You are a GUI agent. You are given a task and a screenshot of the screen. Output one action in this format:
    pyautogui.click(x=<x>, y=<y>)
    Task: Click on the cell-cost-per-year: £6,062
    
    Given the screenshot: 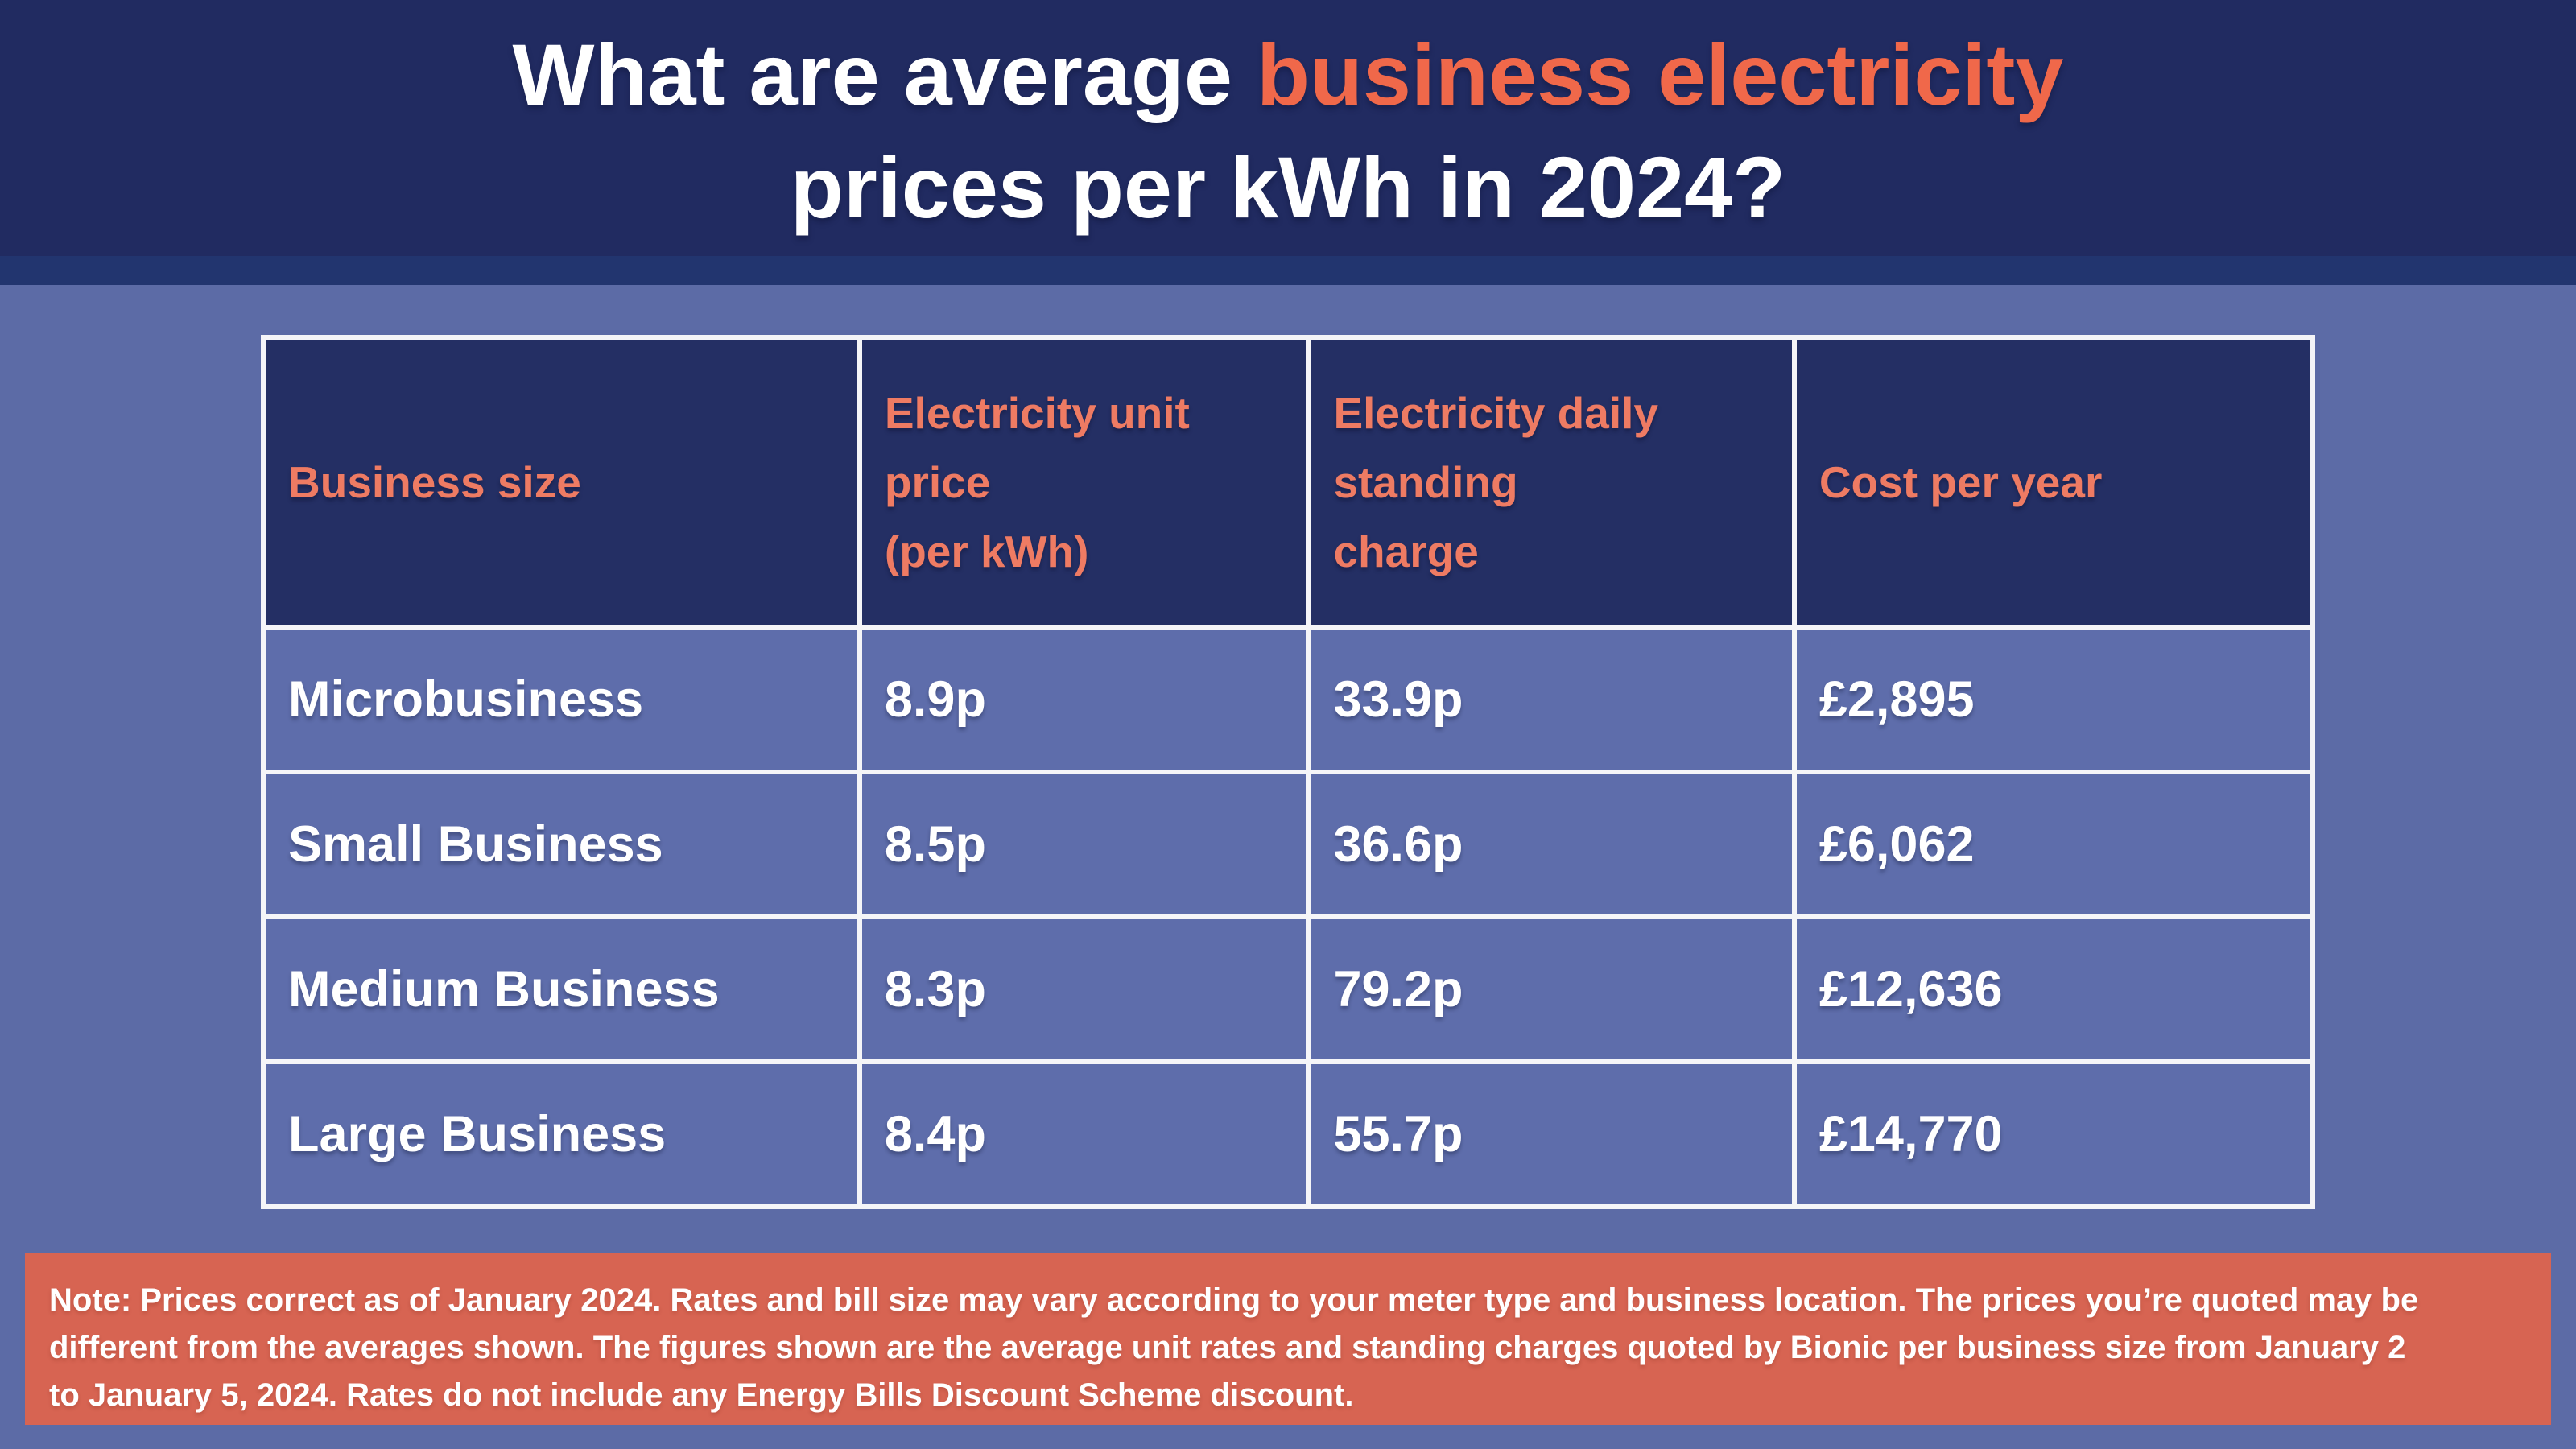 What is the action you would take?
    pyautogui.click(x=2053, y=844)
    